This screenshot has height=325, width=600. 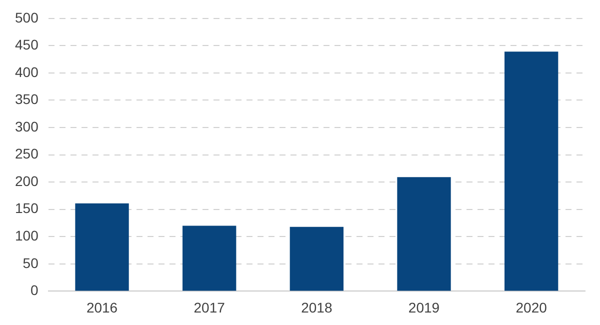 I want to click on x-tick-label: 2016, so click(x=102, y=307).